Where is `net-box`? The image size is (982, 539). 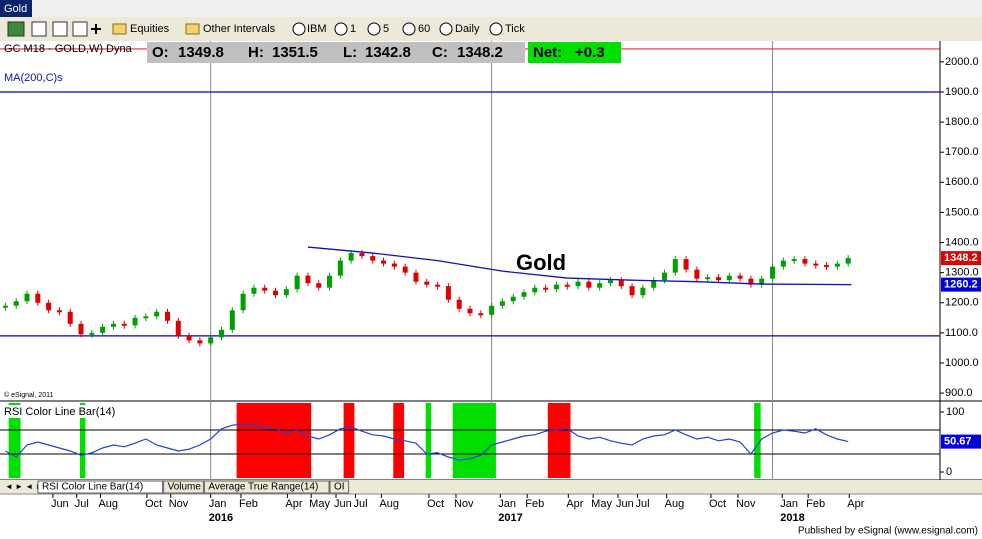 net-box is located at coordinates (574, 52).